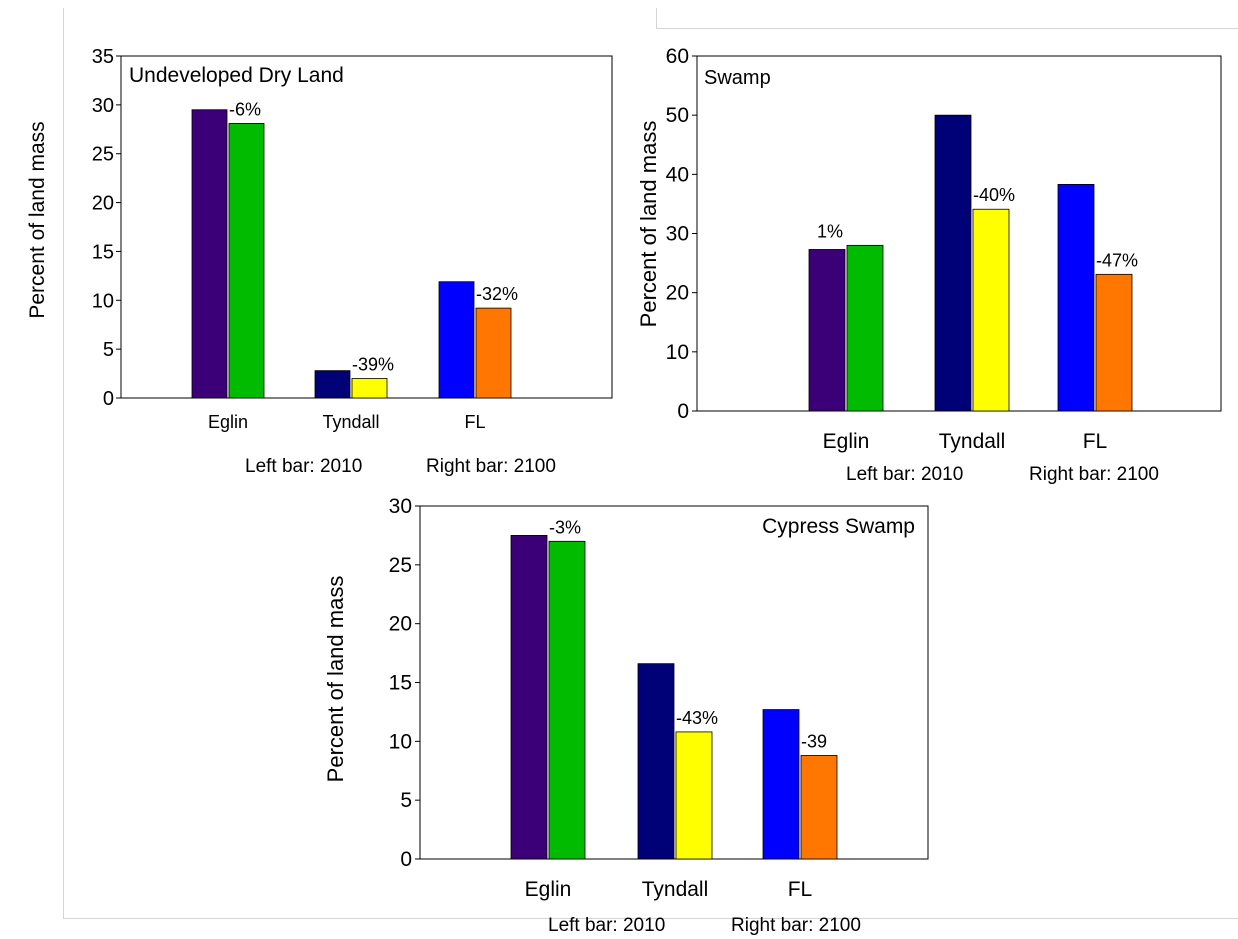 The width and height of the screenshot is (1238, 939). I want to click on y-tick-label: 50, so click(677, 115).